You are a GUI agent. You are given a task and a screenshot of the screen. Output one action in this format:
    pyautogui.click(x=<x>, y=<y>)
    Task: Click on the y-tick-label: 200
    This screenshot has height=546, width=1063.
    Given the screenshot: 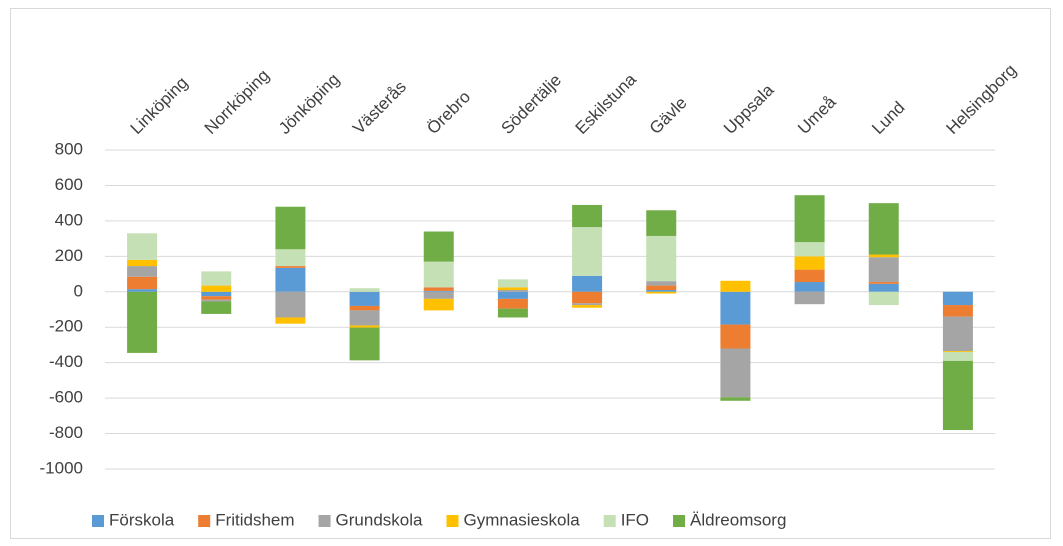 What is the action you would take?
    pyautogui.click(x=69, y=255)
    